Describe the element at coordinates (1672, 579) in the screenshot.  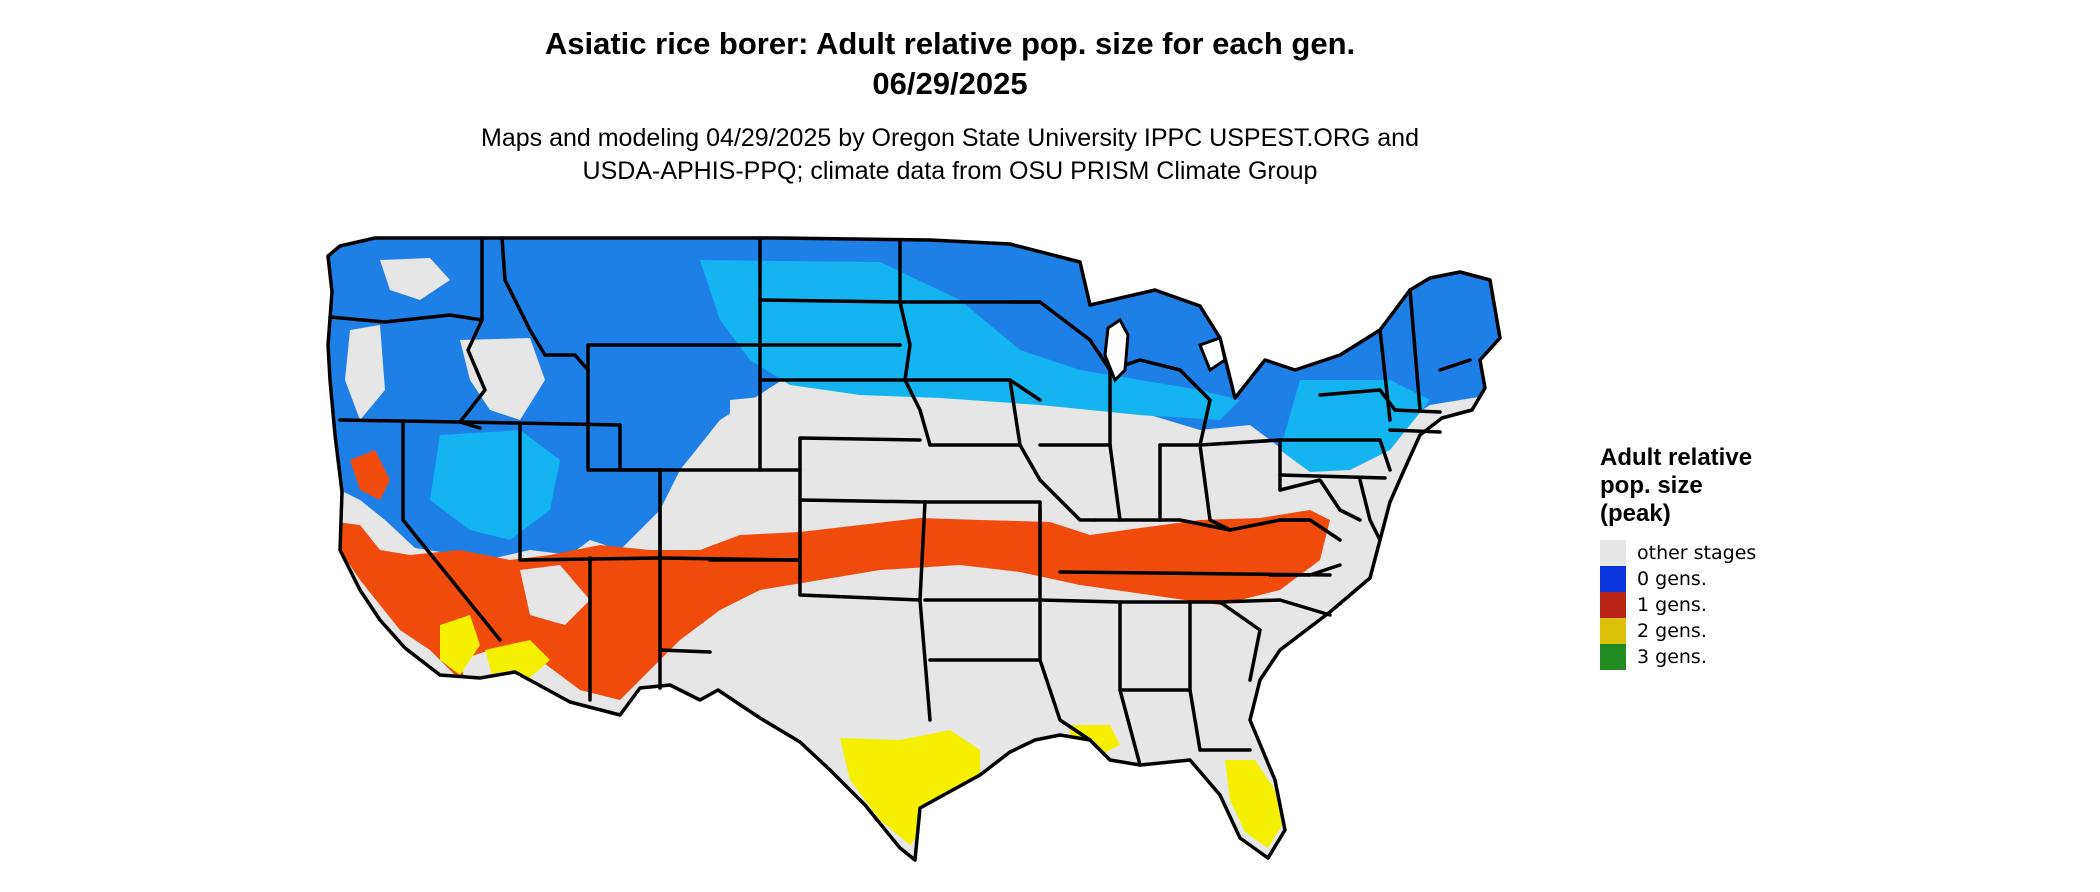
I see `legend-label: 0 gens.` at that location.